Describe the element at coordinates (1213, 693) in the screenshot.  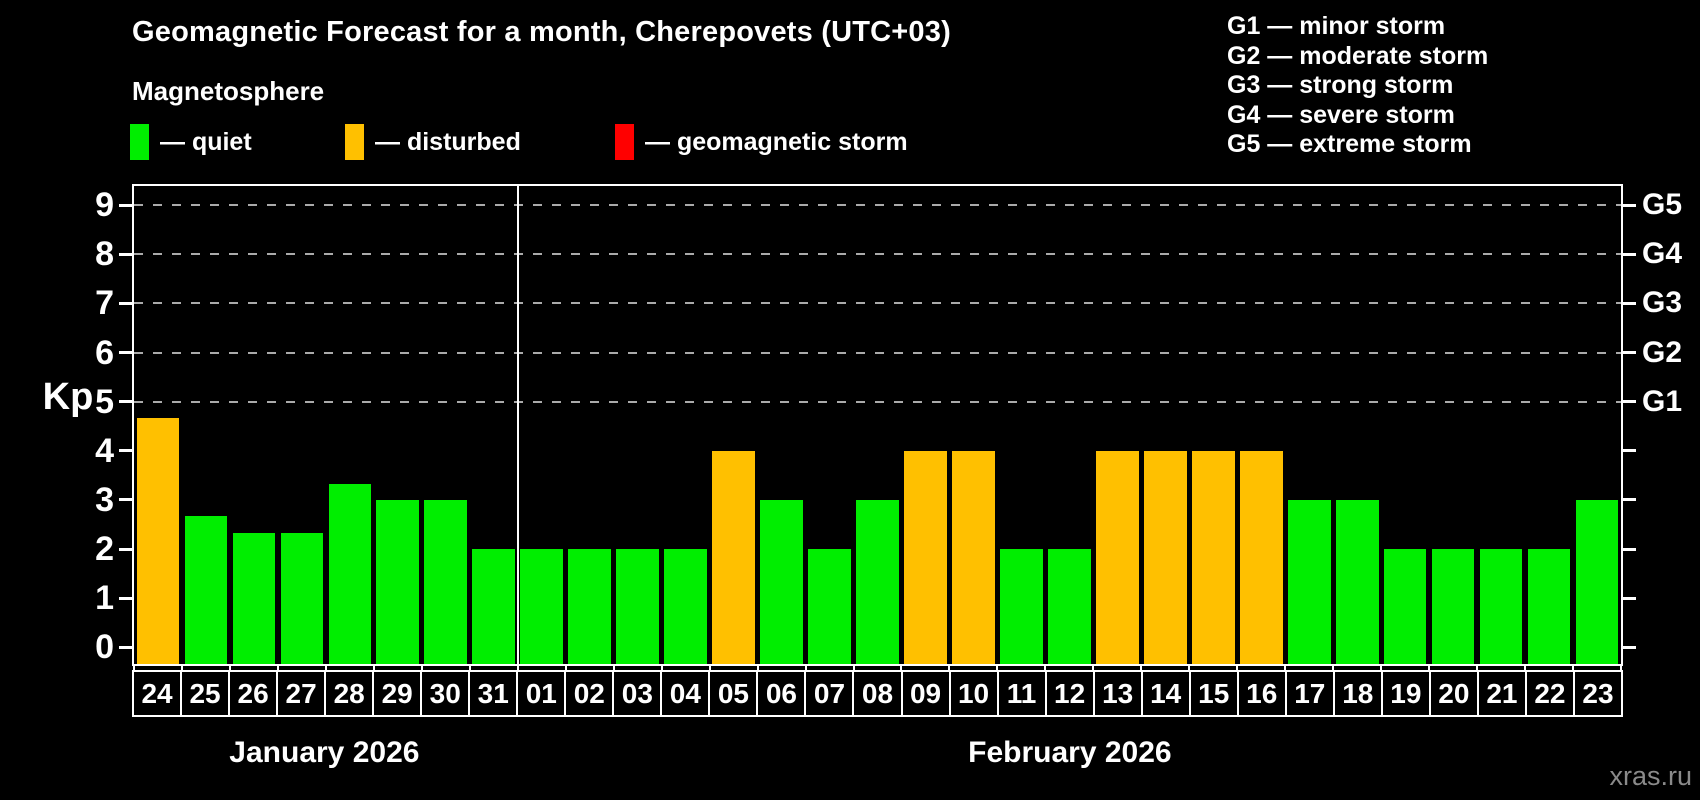
I see `date-label-15: 15` at that location.